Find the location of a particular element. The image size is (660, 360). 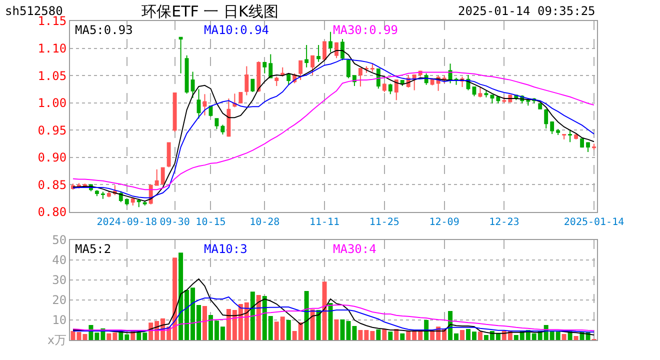

x-tick-label: 11-25 is located at coordinates (384, 222).